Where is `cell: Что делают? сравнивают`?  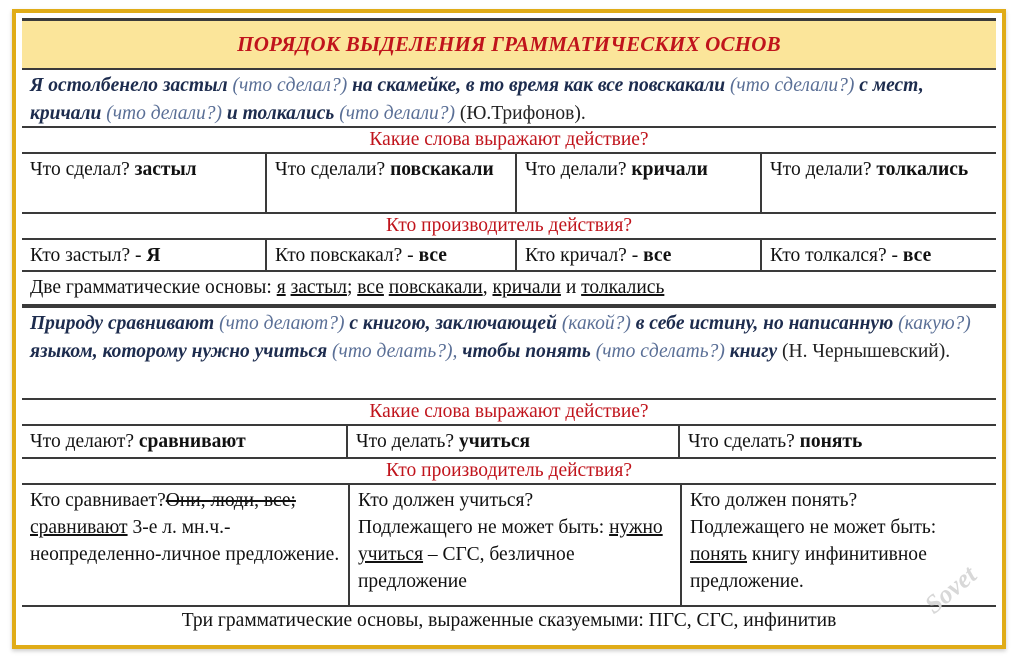
cell: Что делают? сравнивают is located at coordinates (185, 441).